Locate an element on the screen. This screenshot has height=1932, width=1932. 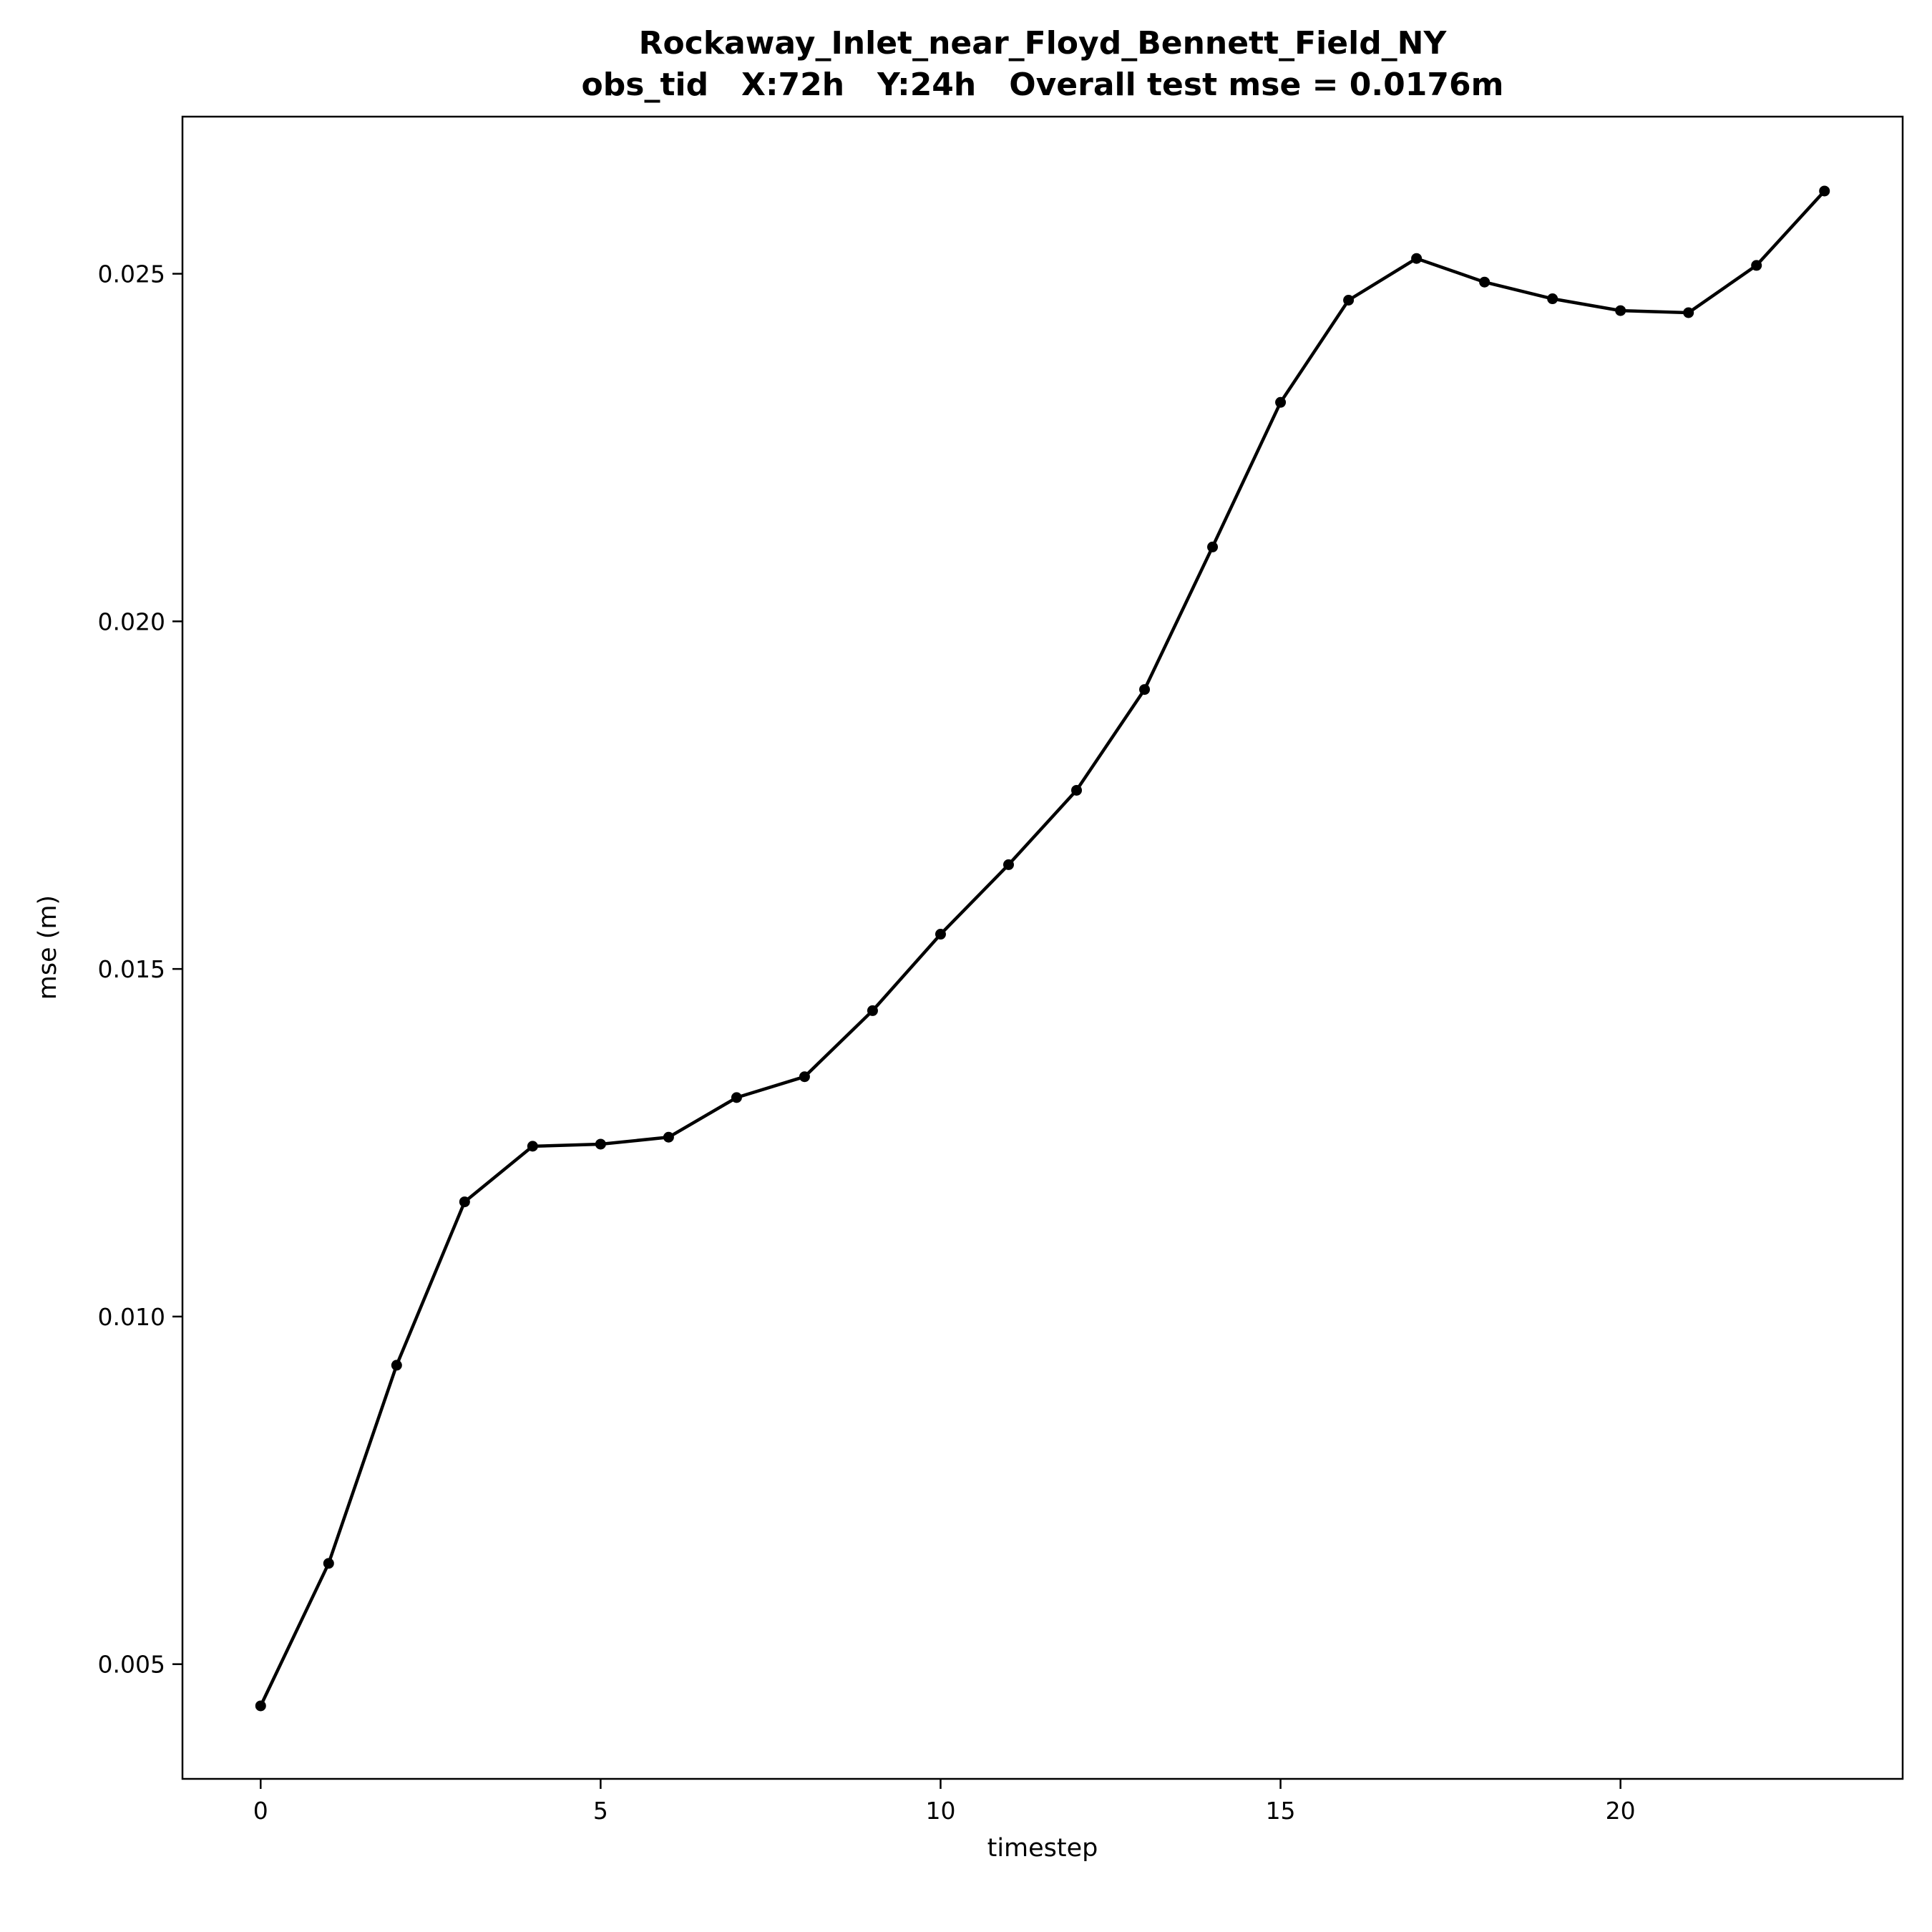
y-tick-label: 0.015 is located at coordinates (131, 969).